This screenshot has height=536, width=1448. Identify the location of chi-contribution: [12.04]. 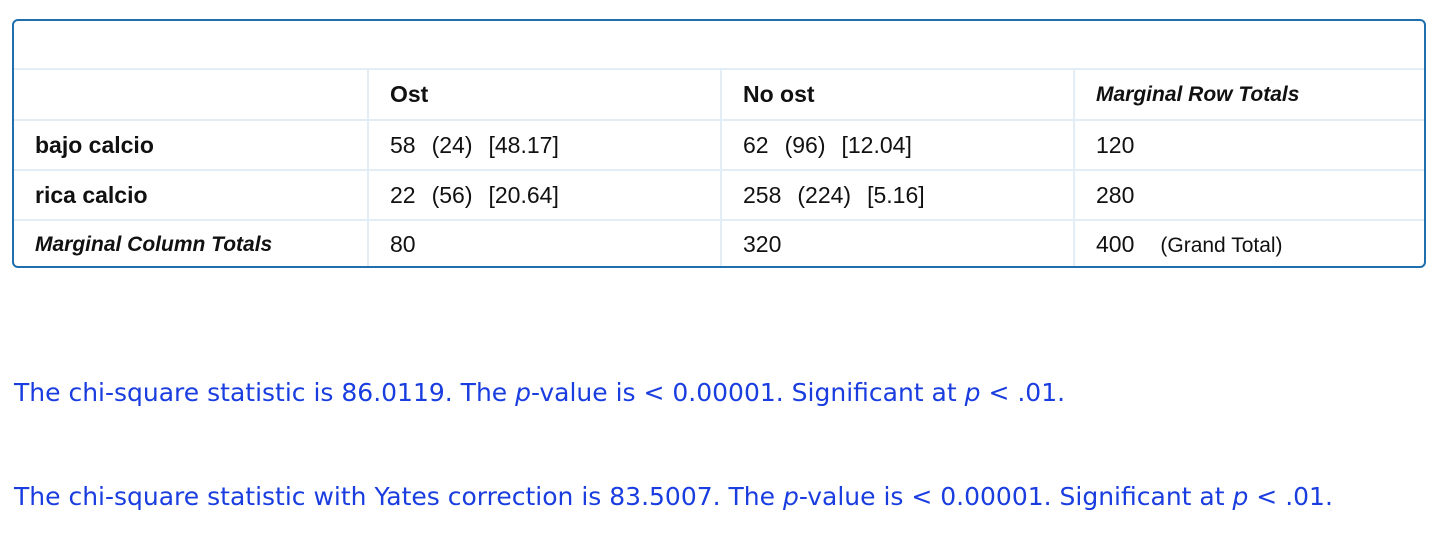
(876, 144).